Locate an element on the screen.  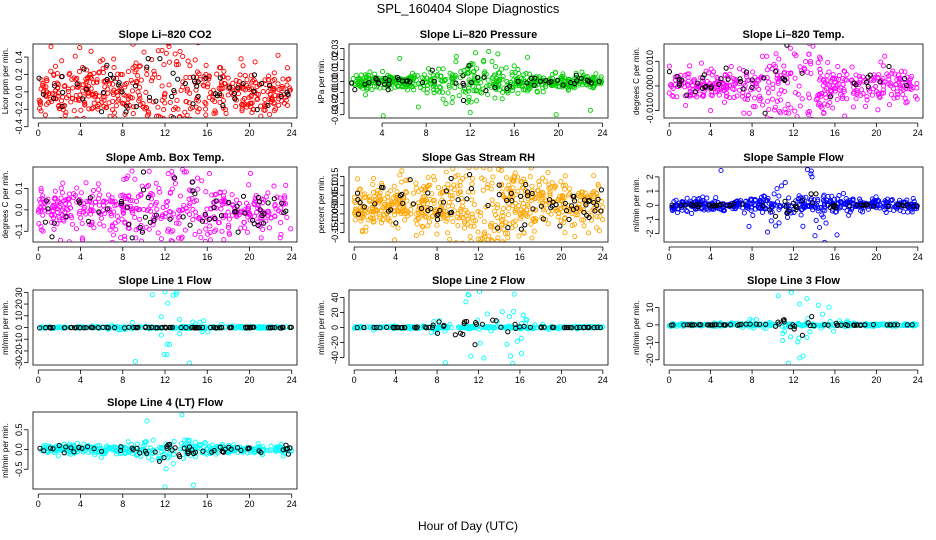
y-tick-label: 0.05 is located at coordinates (335, 195).